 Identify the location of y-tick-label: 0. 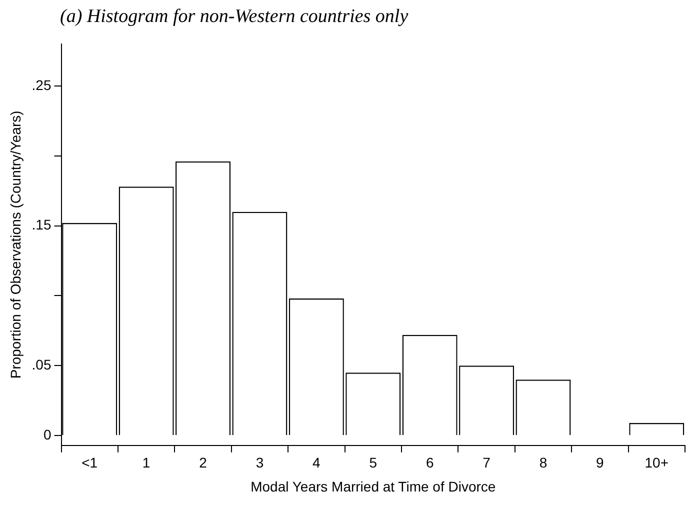
(47, 434).